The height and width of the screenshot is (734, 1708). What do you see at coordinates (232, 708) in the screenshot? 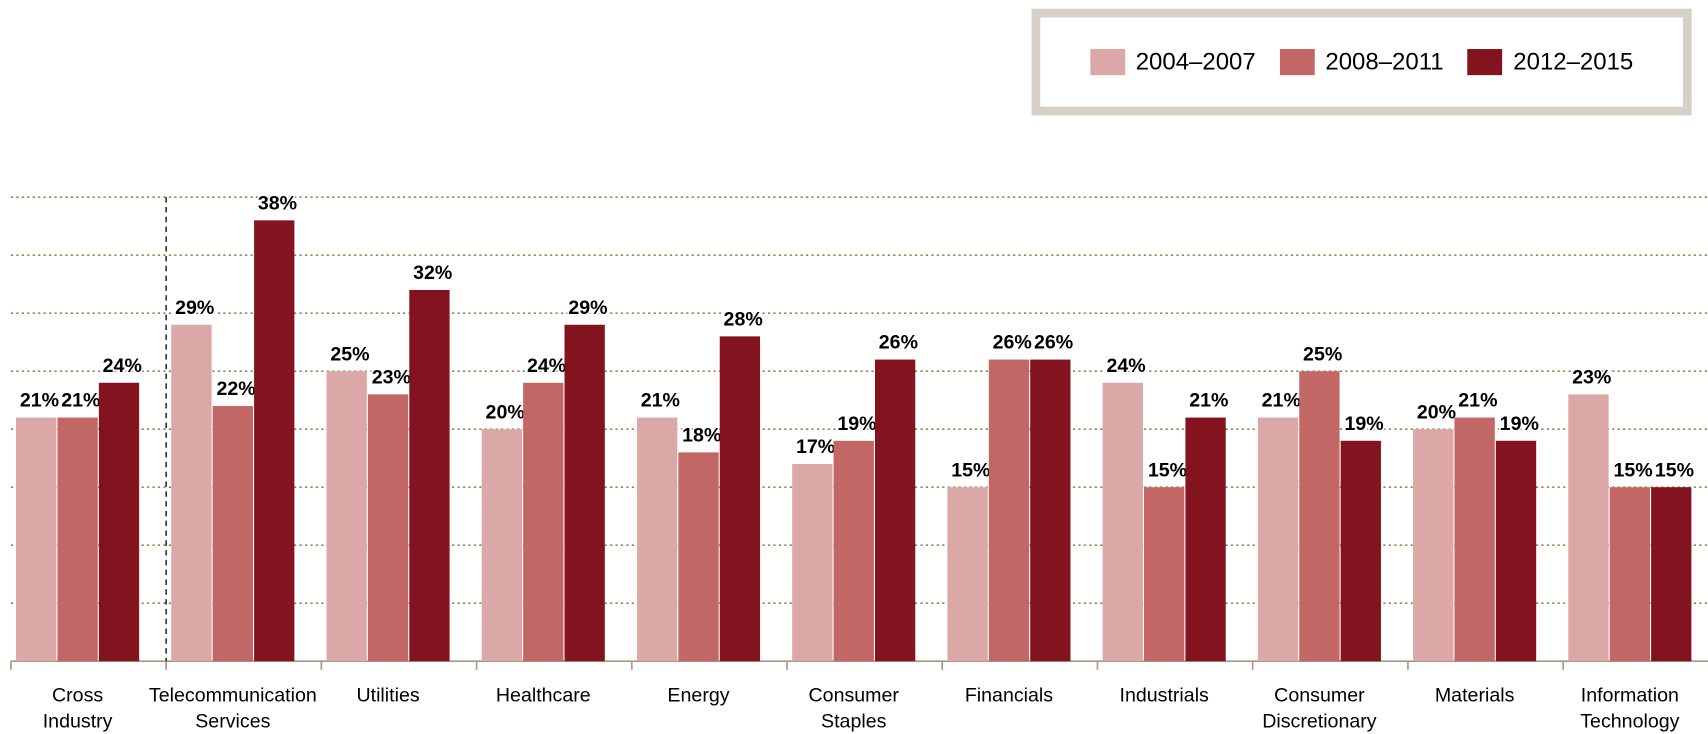
I see `x-tick-label: Telecommunication Services` at bounding box center [232, 708].